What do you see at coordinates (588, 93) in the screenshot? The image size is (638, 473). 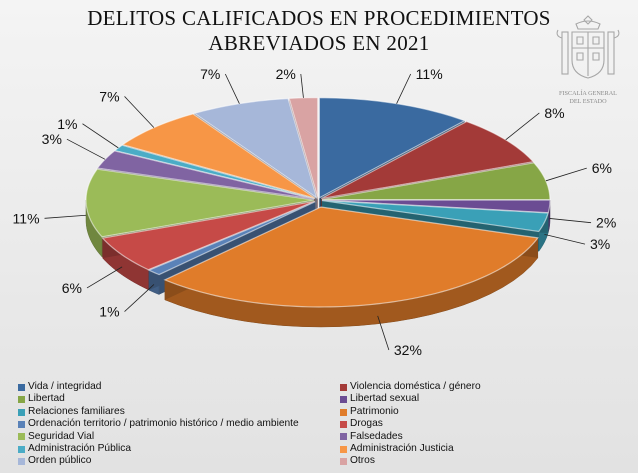 I see `logo-text-1: FISCALÍA GENERAL` at bounding box center [588, 93].